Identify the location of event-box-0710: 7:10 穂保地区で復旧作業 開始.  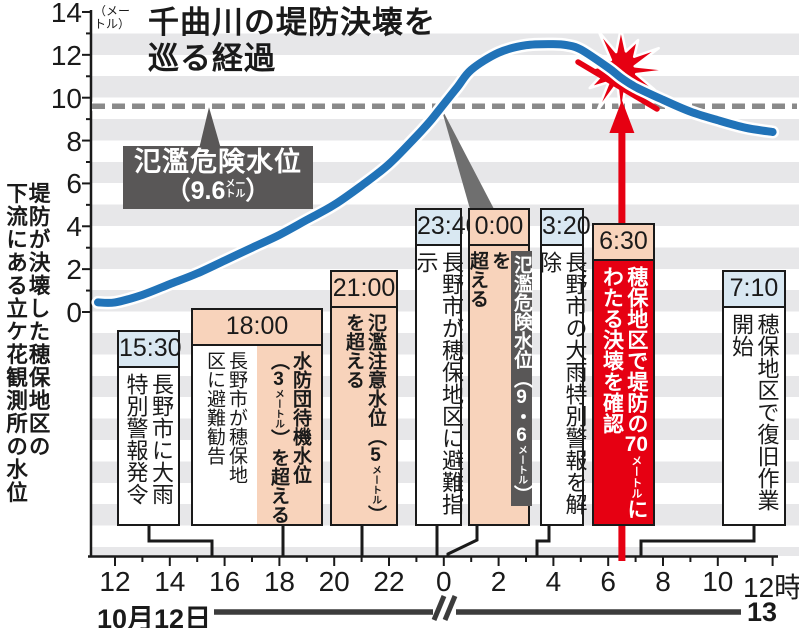
(754, 398).